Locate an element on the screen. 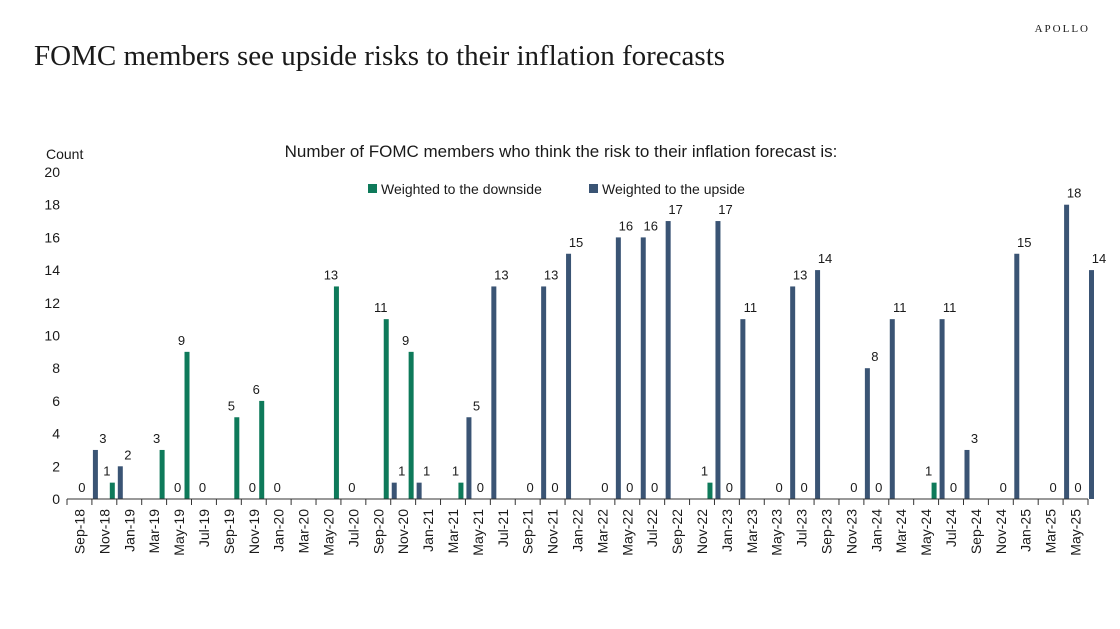 The height and width of the screenshot is (629, 1120). data-label-upside: 11 is located at coordinates (751, 307).